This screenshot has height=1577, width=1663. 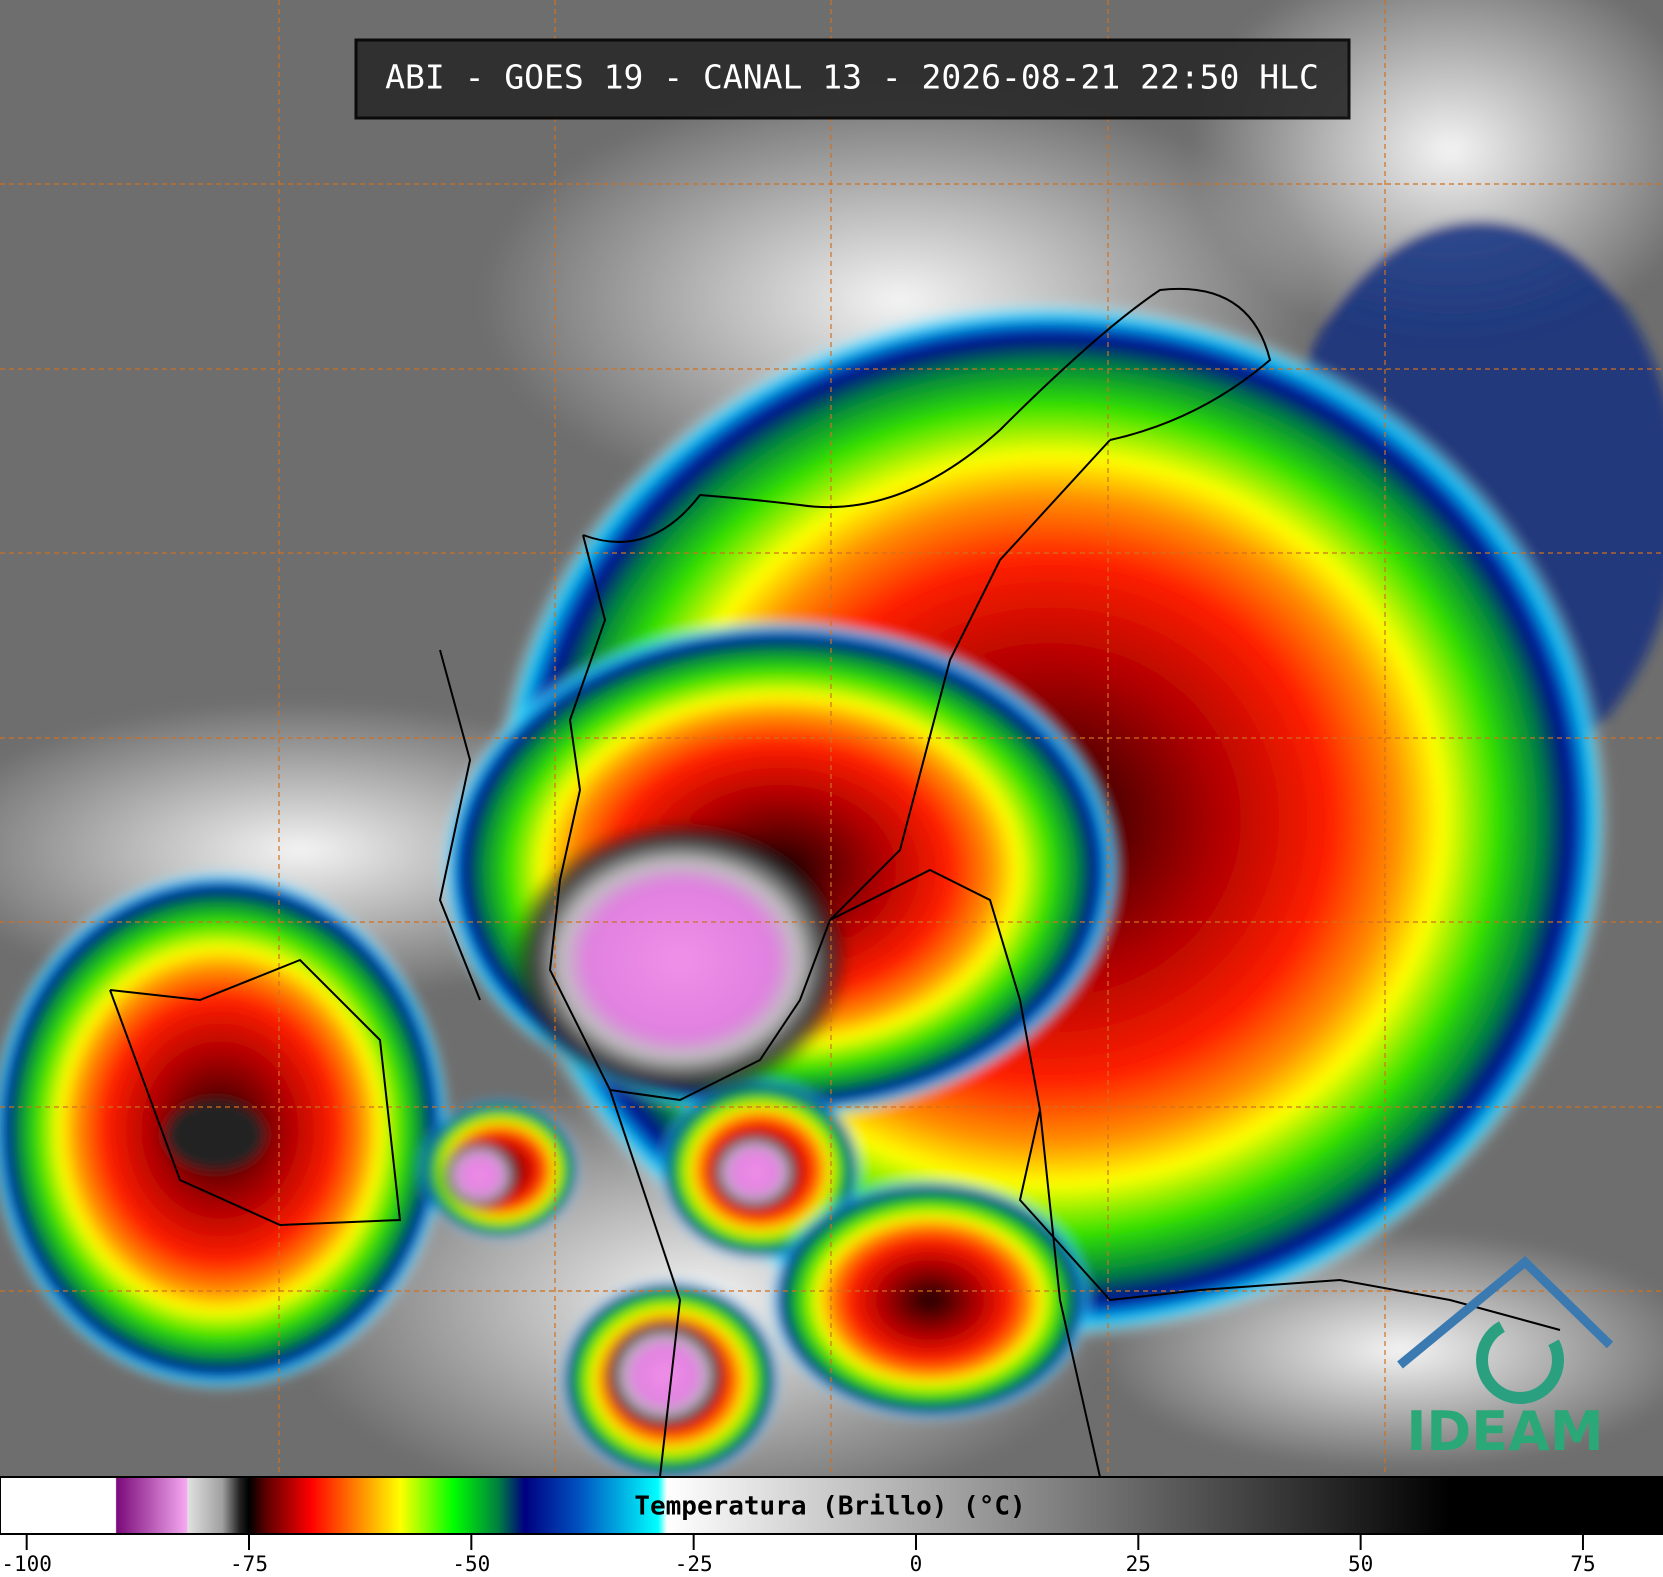 I want to click on tick-label: -25, so click(x=694, y=1564).